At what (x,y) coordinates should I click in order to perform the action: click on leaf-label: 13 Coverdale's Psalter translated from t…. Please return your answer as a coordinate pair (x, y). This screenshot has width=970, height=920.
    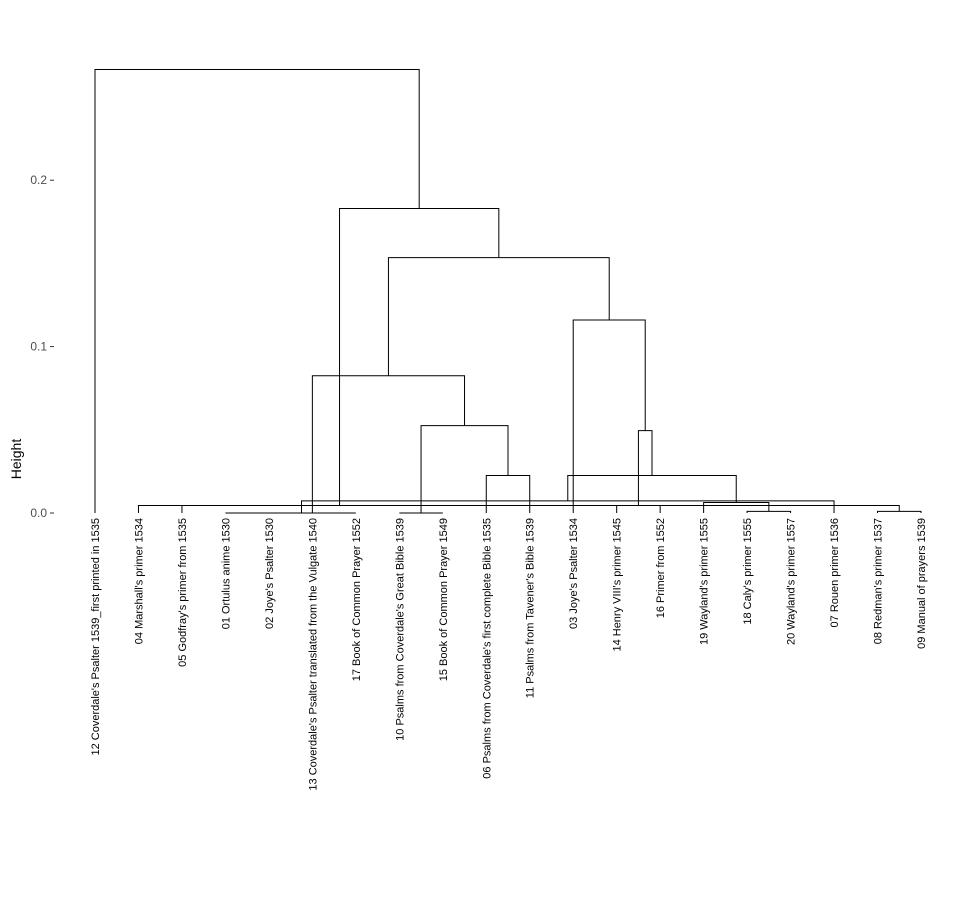
    Looking at the image, I should click on (313, 654).